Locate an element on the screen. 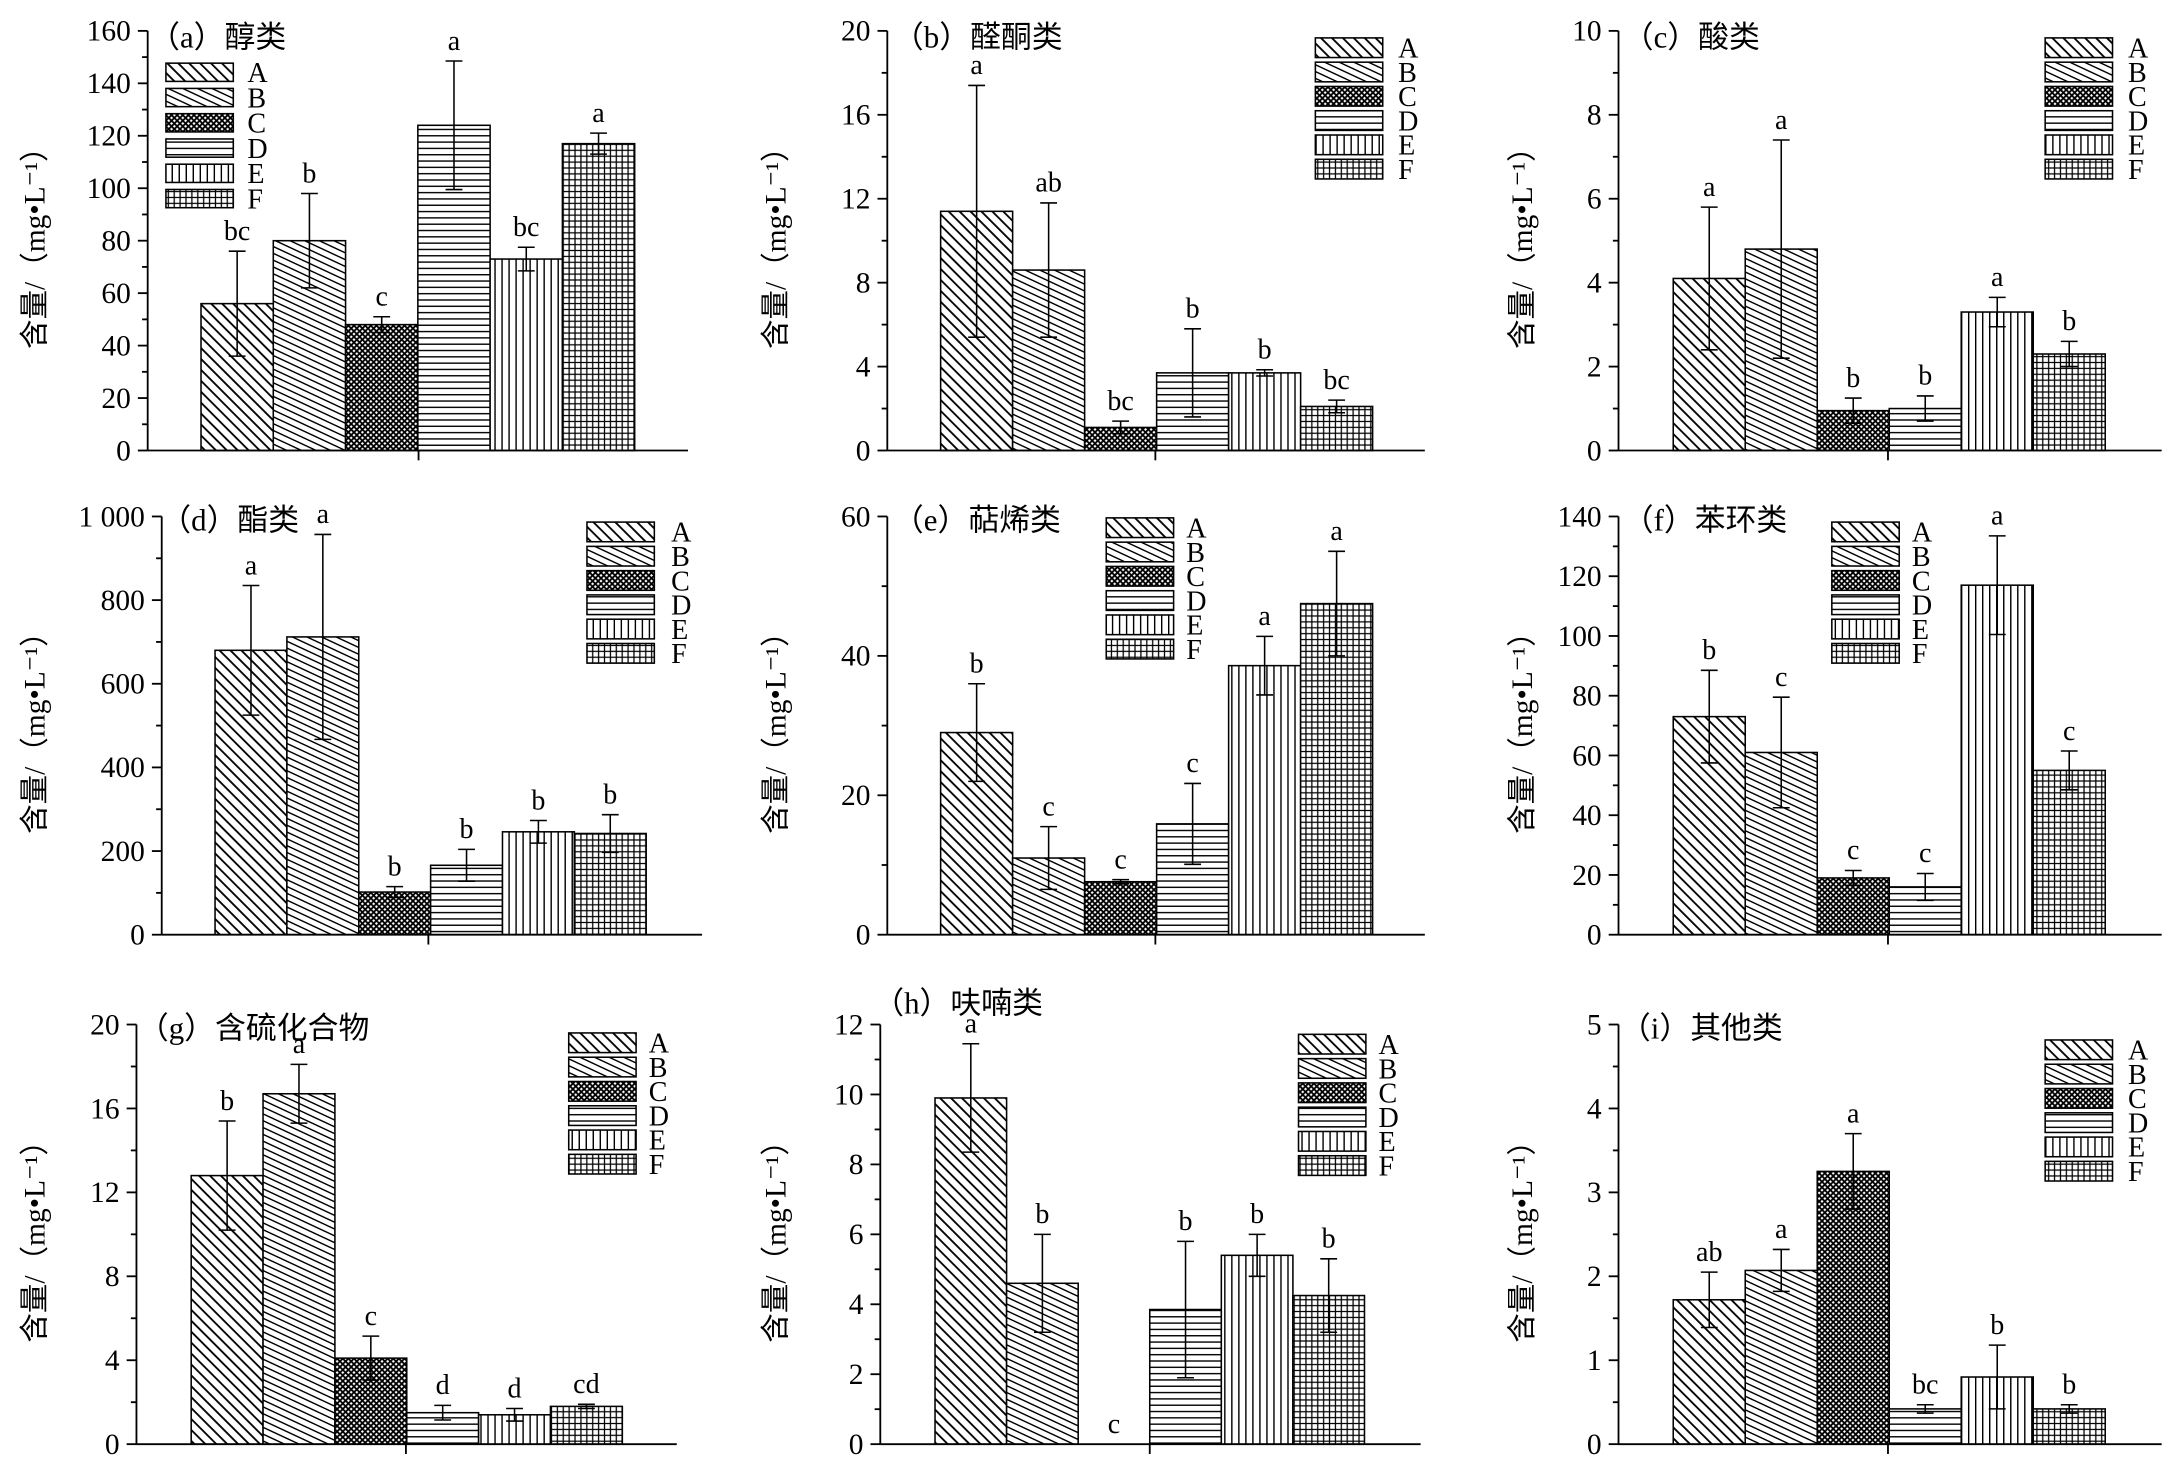 Image resolution: width=2176 pixels, height=1461 pixels. significance-label-B: c is located at coordinates (1048, 806).